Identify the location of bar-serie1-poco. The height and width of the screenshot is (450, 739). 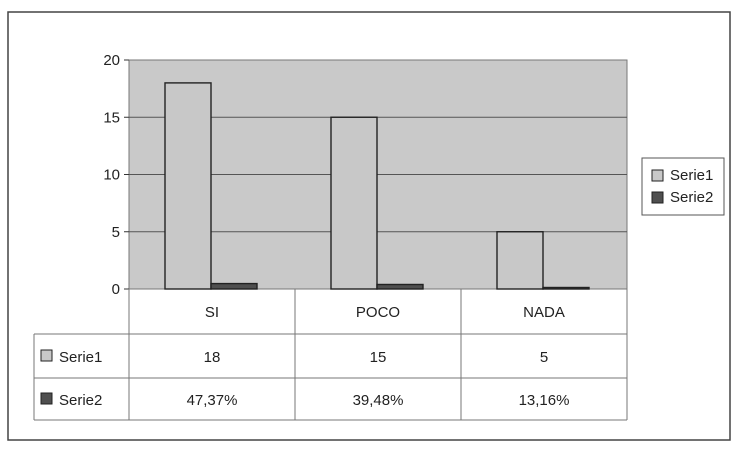
(354, 203).